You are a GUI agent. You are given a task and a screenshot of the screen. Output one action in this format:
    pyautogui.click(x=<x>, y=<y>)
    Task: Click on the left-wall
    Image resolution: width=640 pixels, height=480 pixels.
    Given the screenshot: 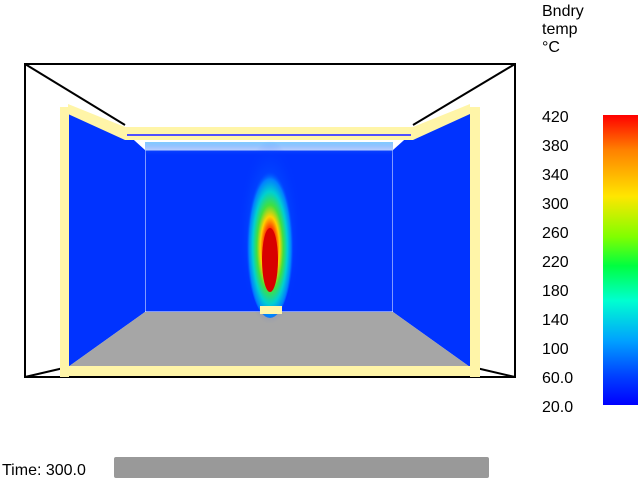 What is the action you would take?
    pyautogui.click(x=106, y=237)
    